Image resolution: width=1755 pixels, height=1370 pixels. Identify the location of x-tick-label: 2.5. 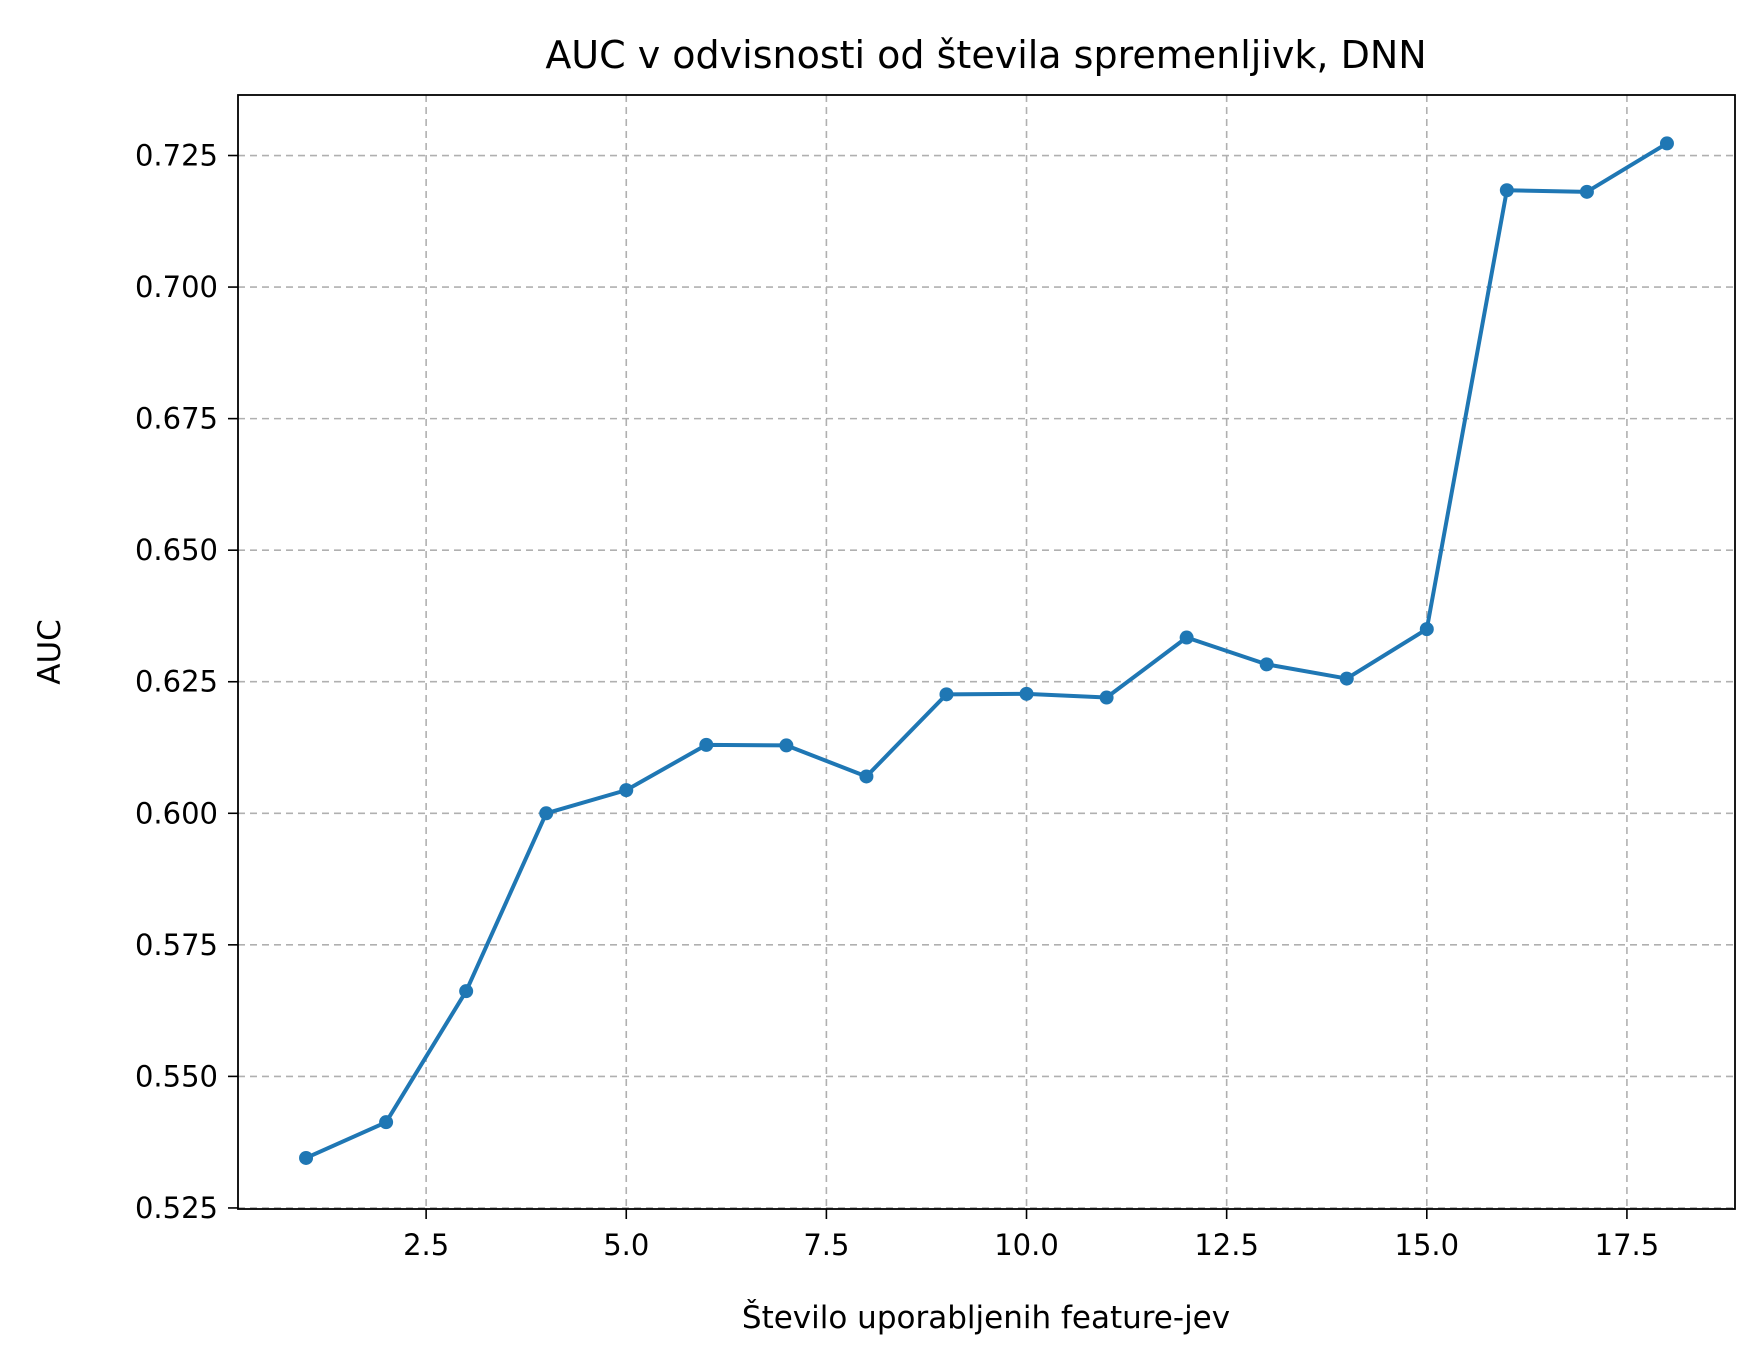
(426, 1245).